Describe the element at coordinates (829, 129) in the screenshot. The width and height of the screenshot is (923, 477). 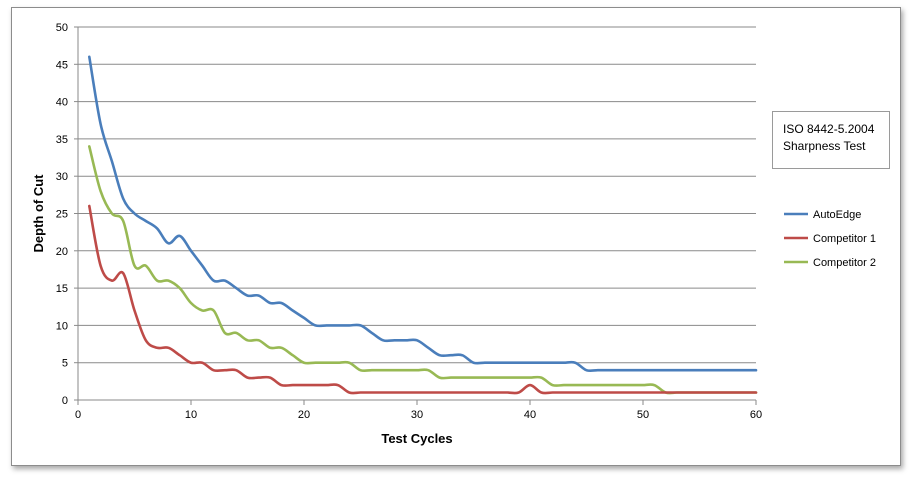
I see `annotation-line-1: ISO 8442-5.2004` at that location.